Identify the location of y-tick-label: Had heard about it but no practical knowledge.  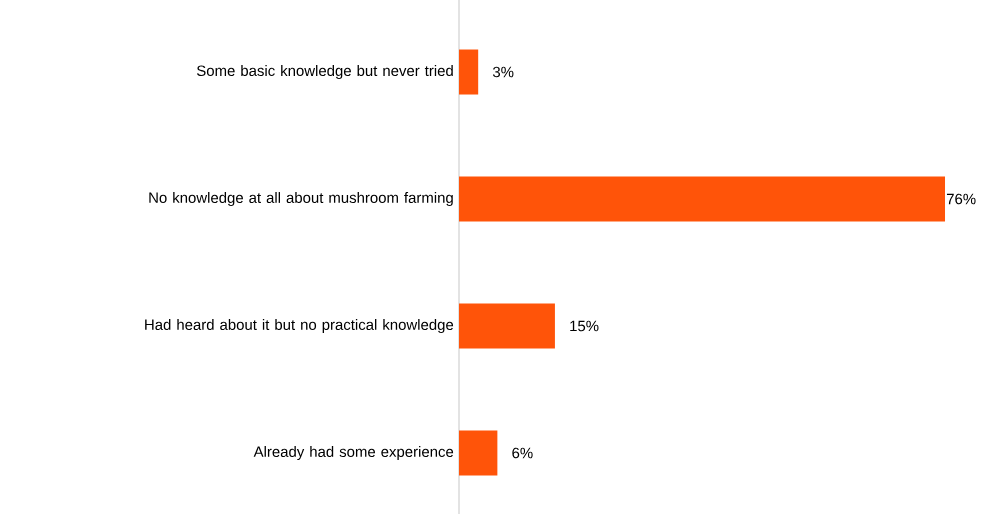
(299, 326).